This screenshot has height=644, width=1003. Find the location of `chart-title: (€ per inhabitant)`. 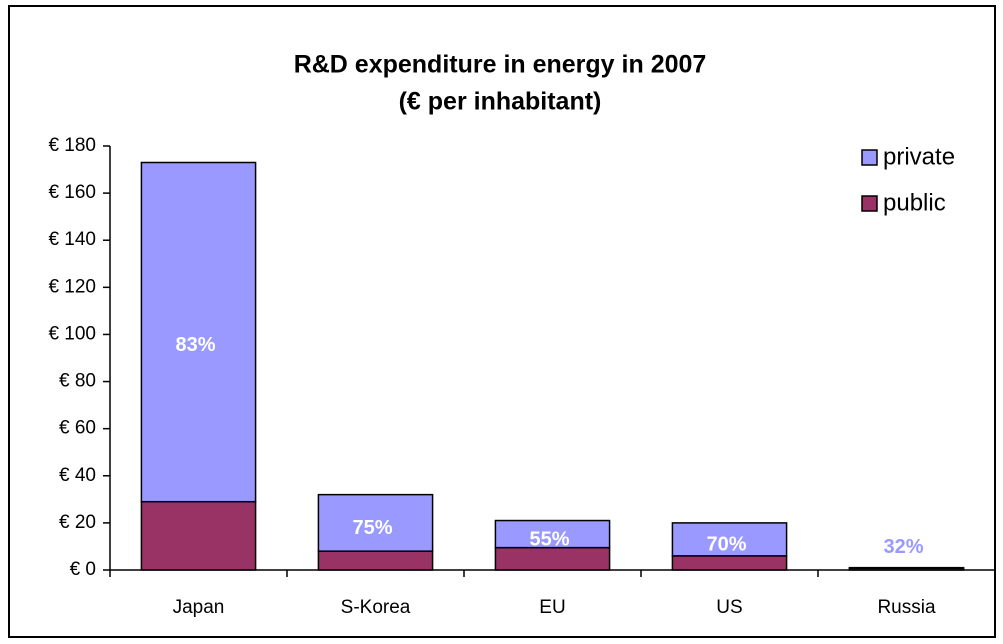

chart-title: (€ per inhabitant) is located at coordinates (500, 102).